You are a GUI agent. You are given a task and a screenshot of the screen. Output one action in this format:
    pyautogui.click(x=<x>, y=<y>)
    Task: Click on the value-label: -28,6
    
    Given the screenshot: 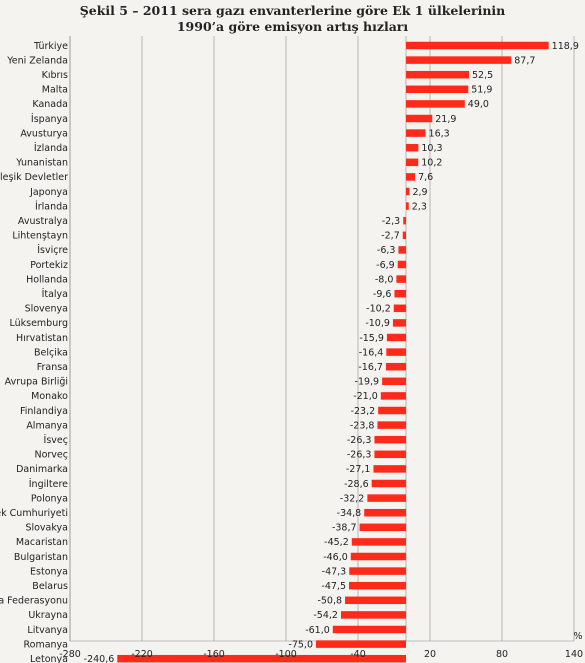 What is the action you would take?
    pyautogui.click(x=356, y=484)
    